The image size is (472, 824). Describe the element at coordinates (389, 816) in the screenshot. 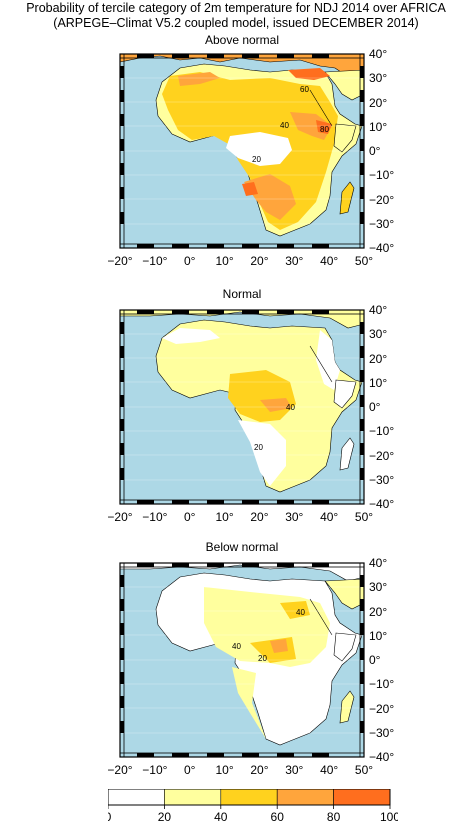

I see `colorbar-tick-label: 100` at that location.